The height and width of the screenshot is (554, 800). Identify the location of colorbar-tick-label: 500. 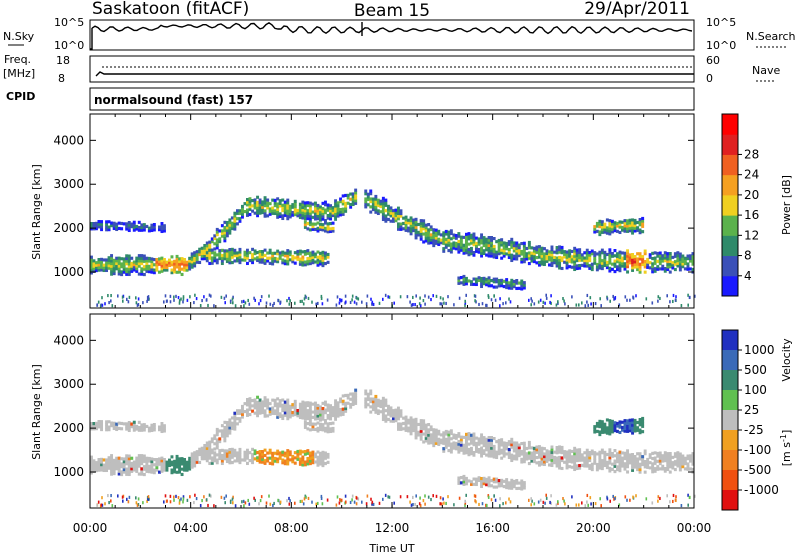
(755, 370).